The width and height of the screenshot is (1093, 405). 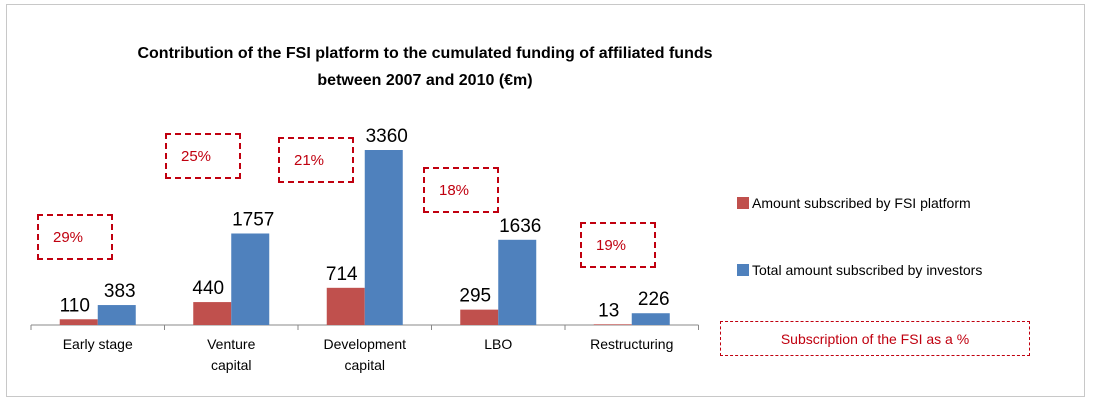 What do you see at coordinates (253, 219) in the screenshot?
I see `data-label: 1757` at bounding box center [253, 219].